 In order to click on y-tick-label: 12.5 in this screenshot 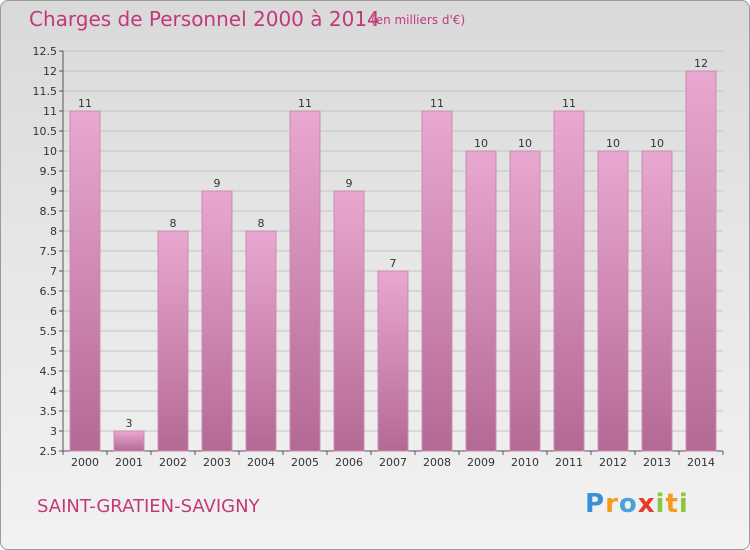, I will do `click(45, 51)`.